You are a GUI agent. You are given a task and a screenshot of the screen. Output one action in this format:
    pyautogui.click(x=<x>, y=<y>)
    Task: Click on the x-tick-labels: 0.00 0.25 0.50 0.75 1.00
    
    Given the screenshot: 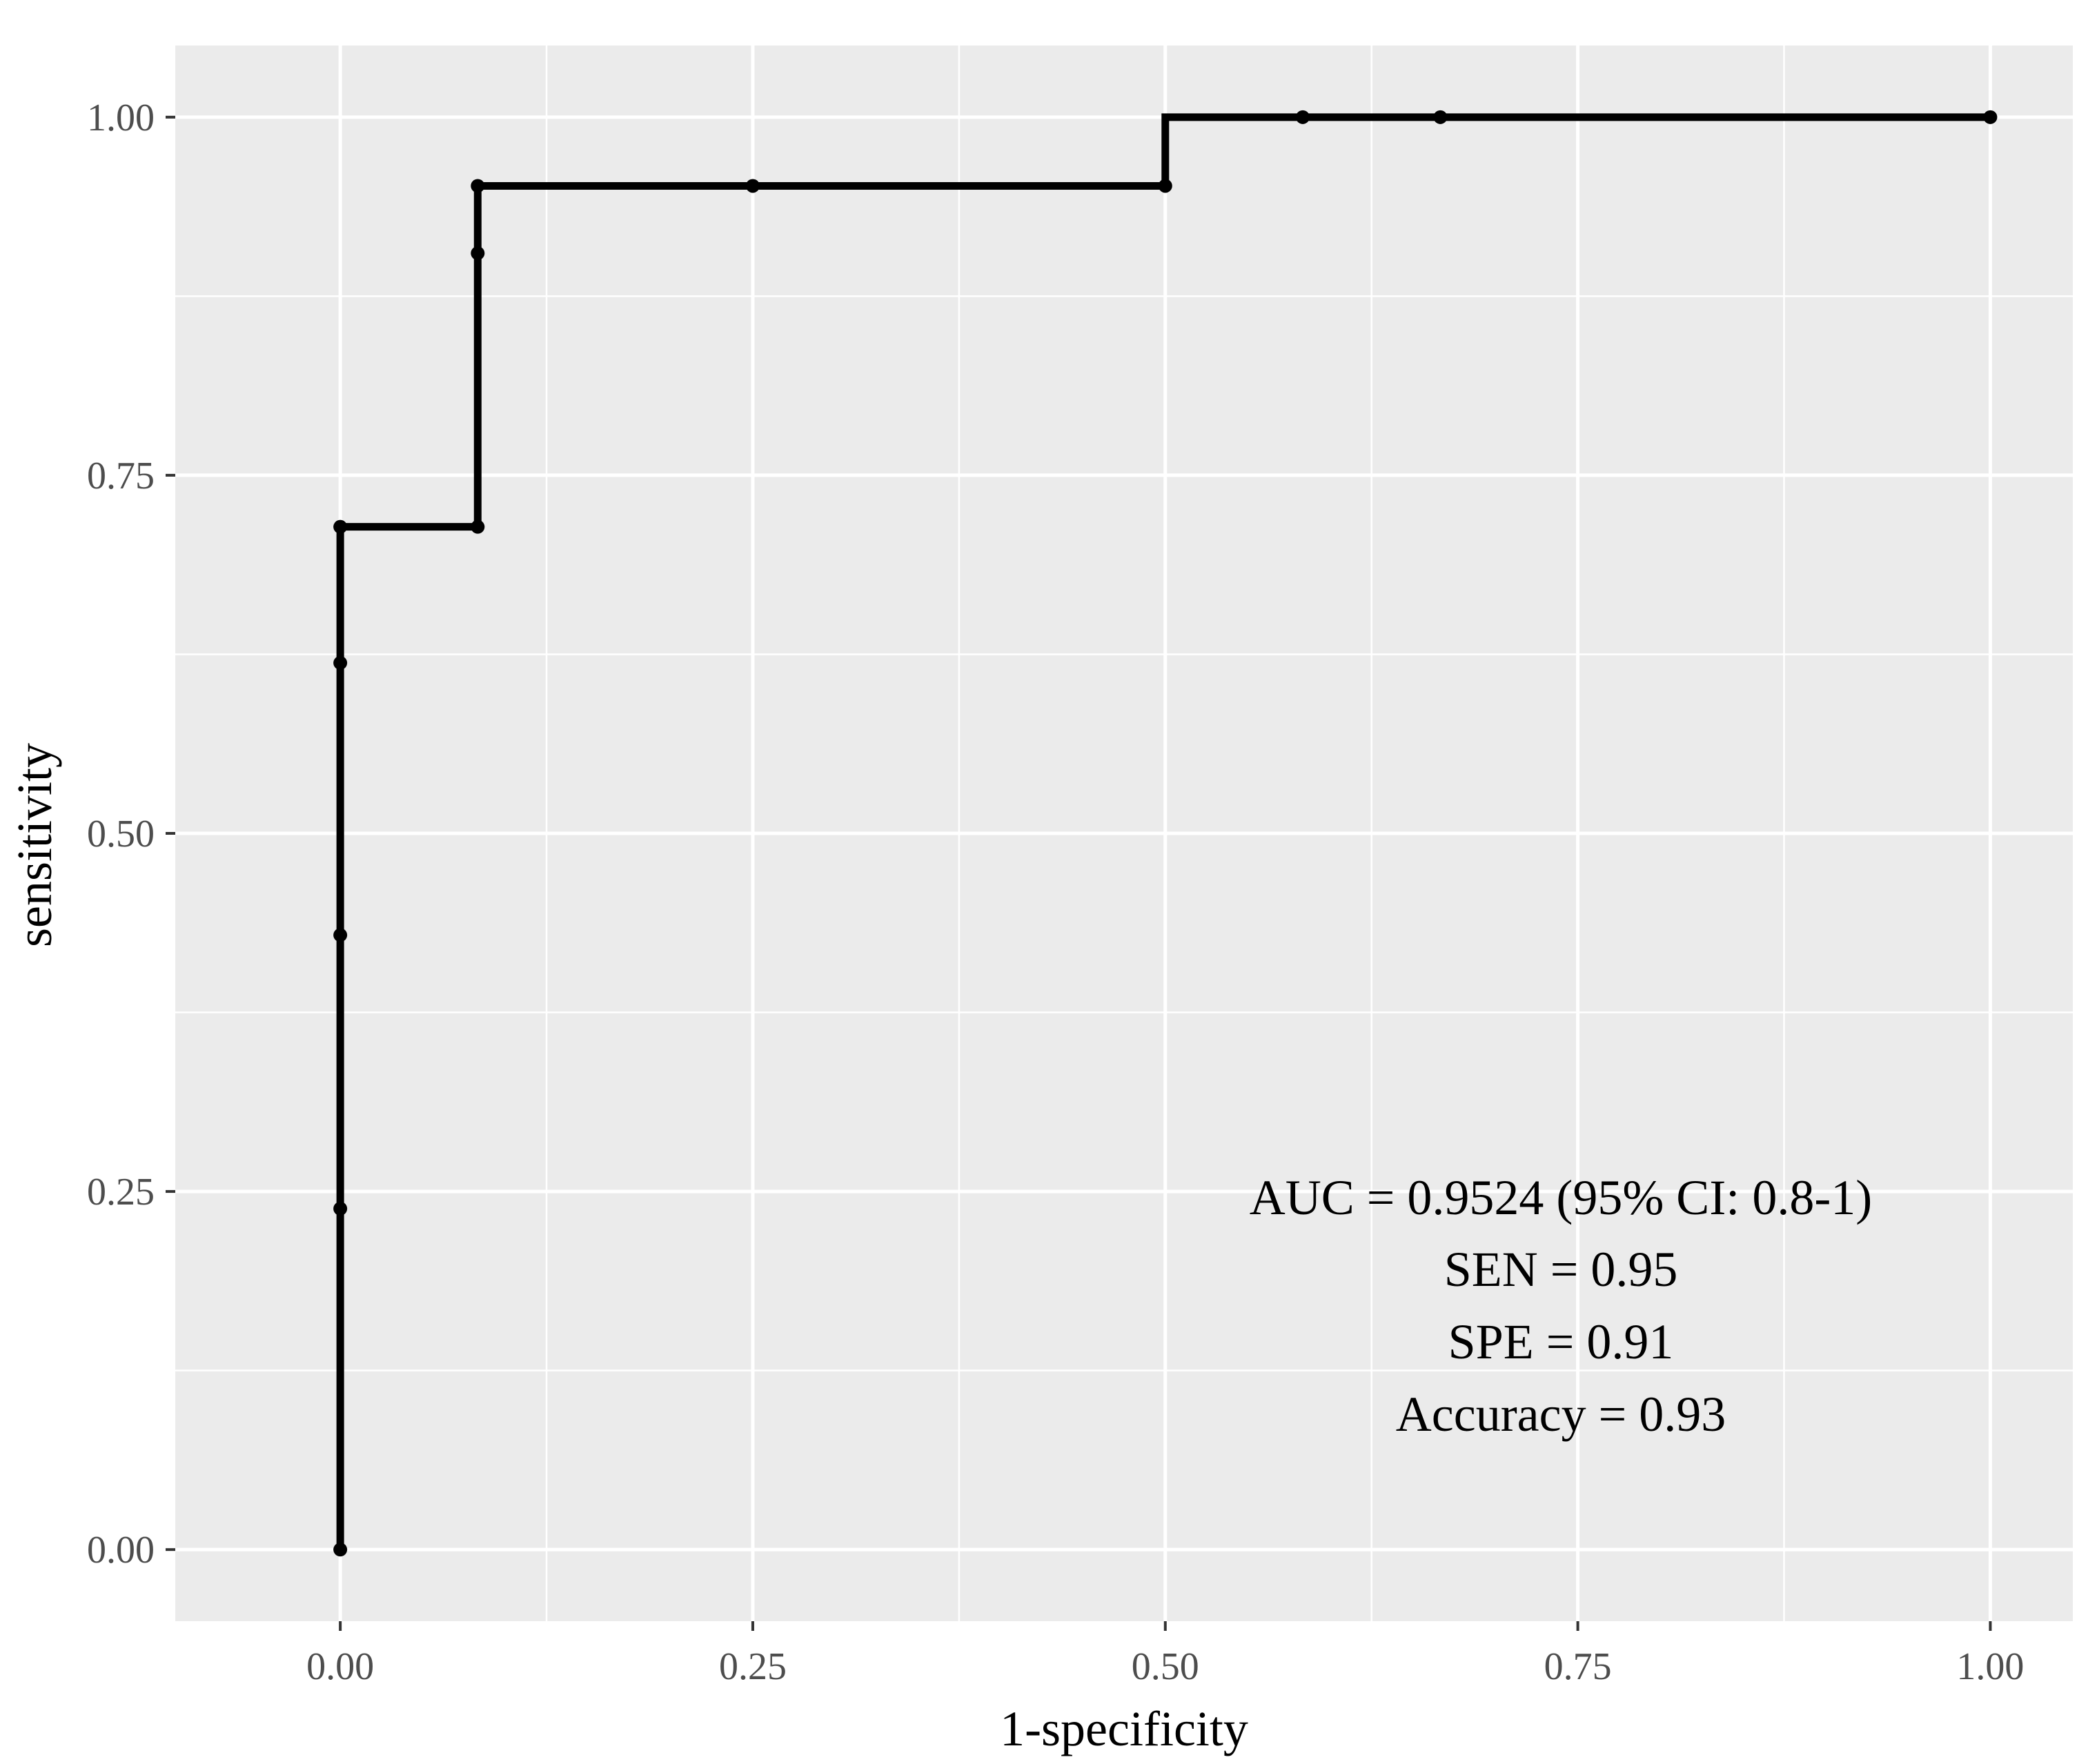 What is the action you would take?
    pyautogui.click(x=1165, y=1666)
    